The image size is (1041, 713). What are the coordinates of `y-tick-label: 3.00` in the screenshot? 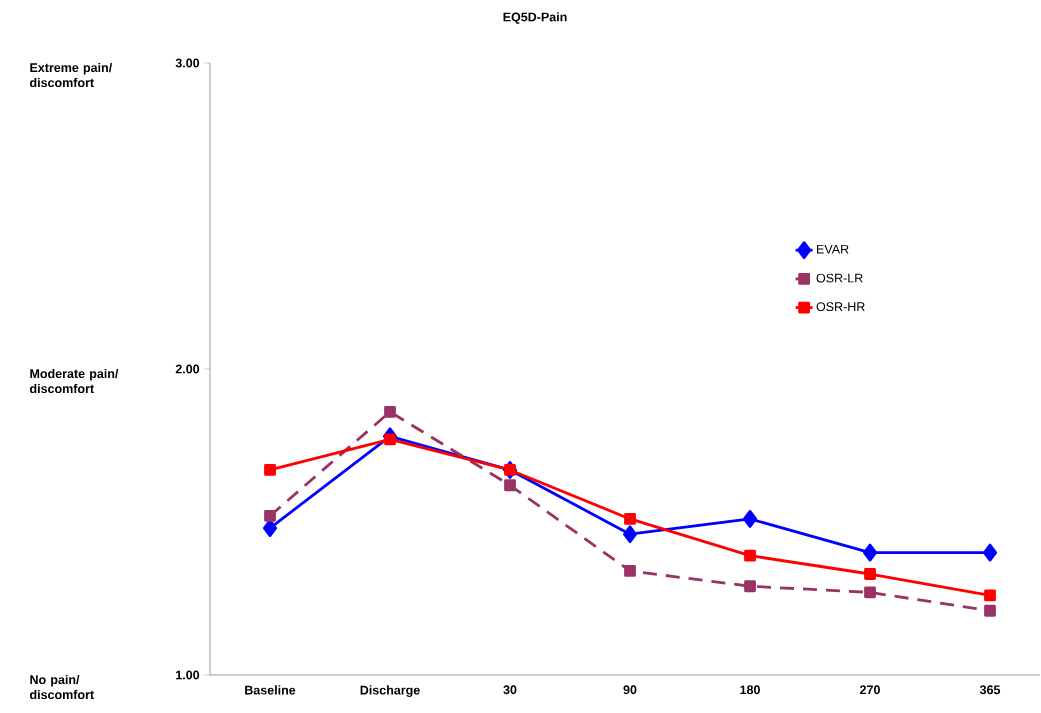 It's located at (187, 63).